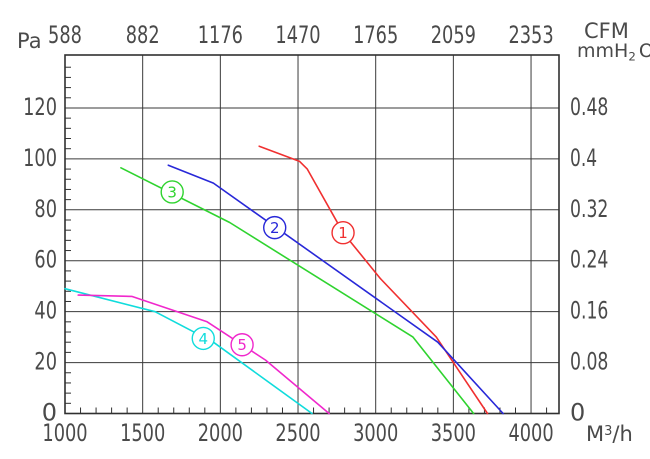  Describe the element at coordinates (49, 413) in the screenshot. I see `left-tick-label: 0` at that location.